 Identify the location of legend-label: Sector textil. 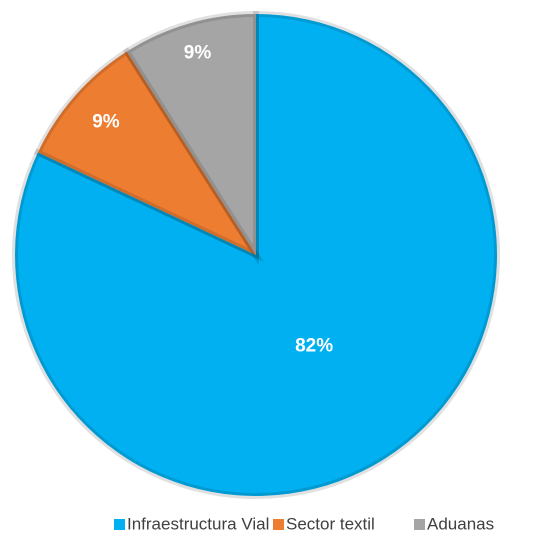
(330, 523).